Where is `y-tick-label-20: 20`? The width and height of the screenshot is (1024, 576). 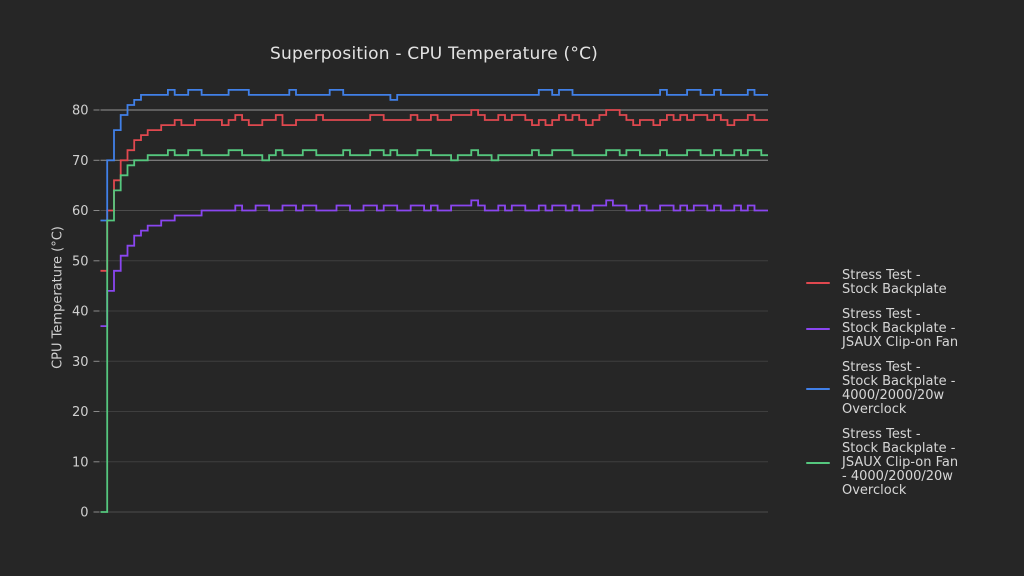
y-tick-label-20: 20 is located at coordinates (80, 412).